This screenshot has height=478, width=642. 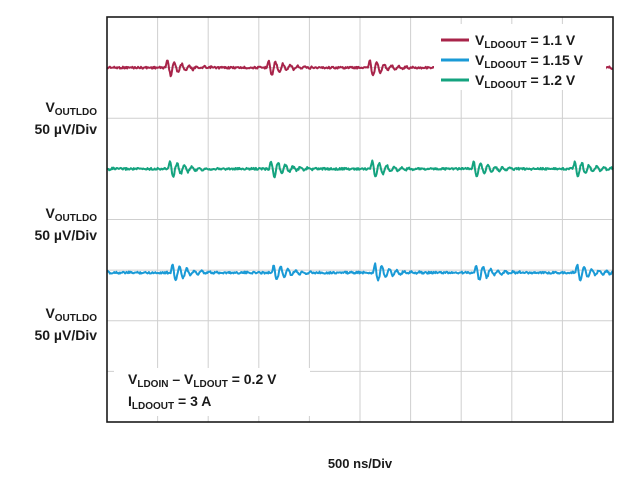 What do you see at coordinates (65, 335) in the screenshot?
I see `channel-scale-3: 50 µV/Div` at bounding box center [65, 335].